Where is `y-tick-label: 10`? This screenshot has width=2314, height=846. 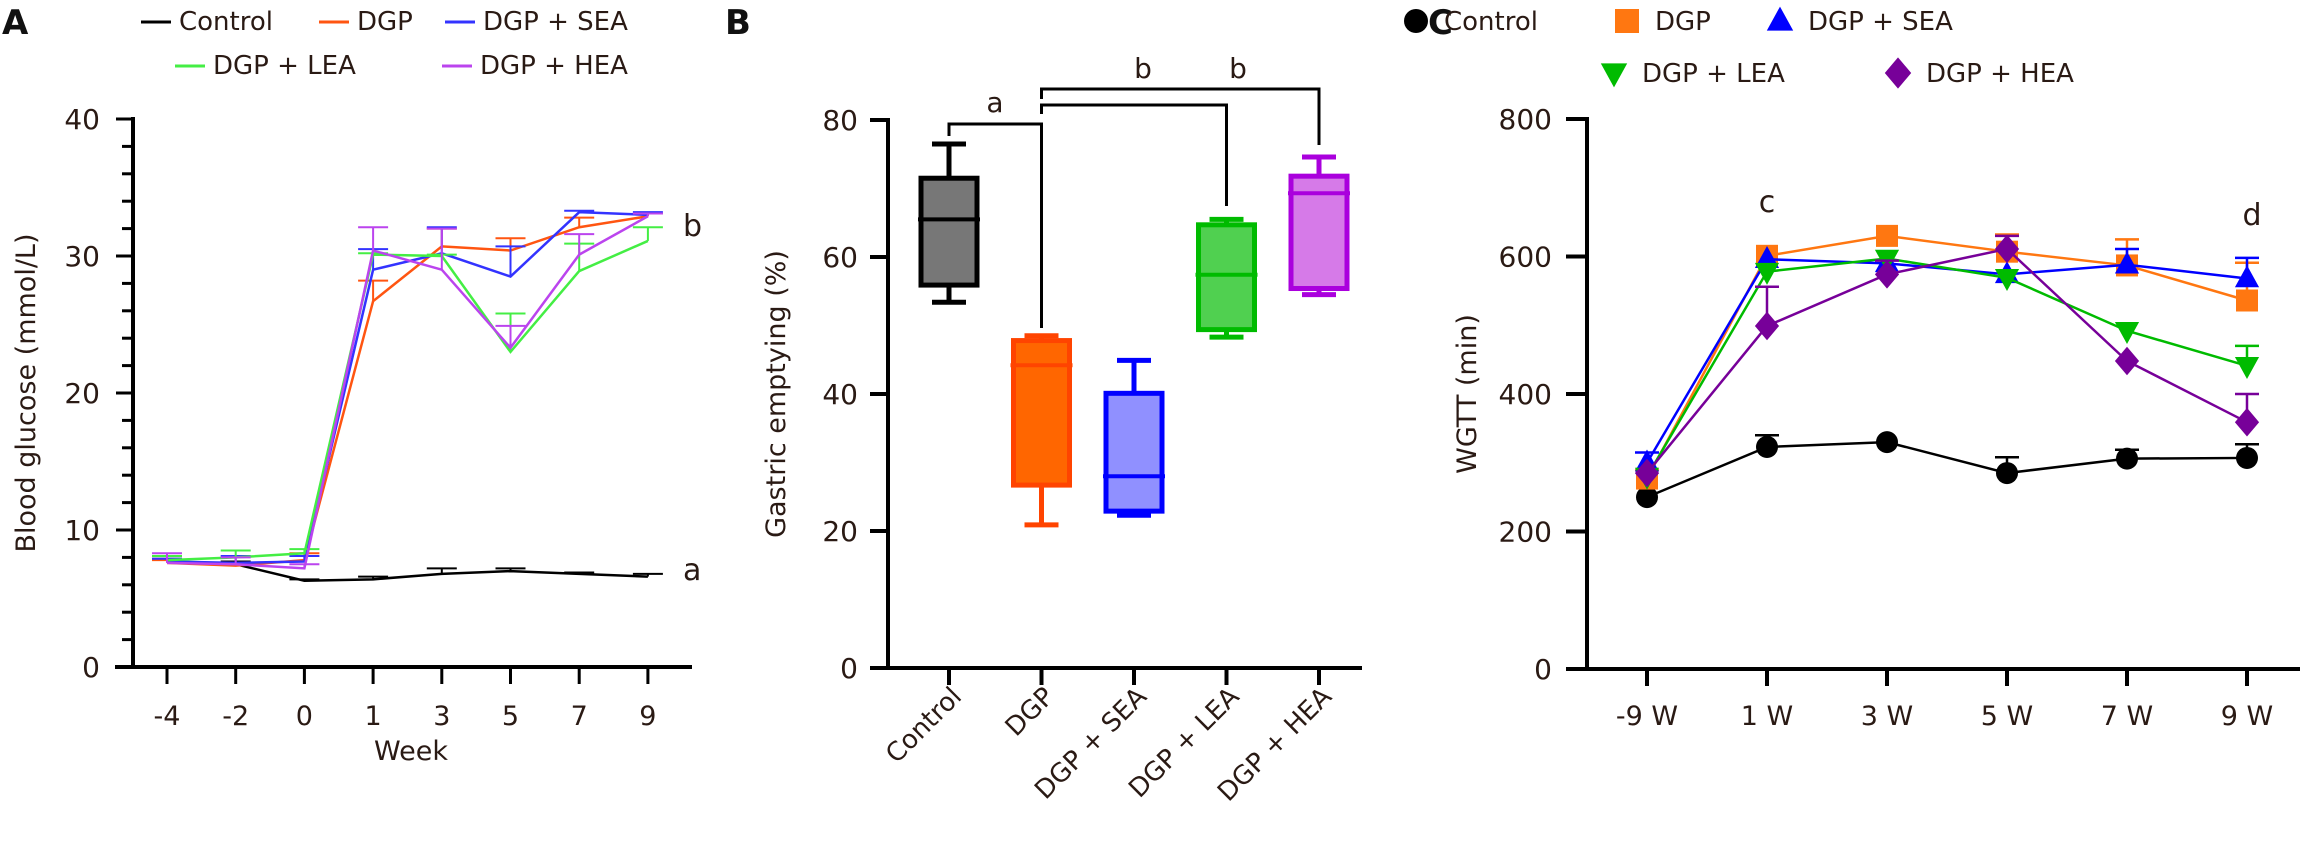 y-tick-label: 10 is located at coordinates (82, 530).